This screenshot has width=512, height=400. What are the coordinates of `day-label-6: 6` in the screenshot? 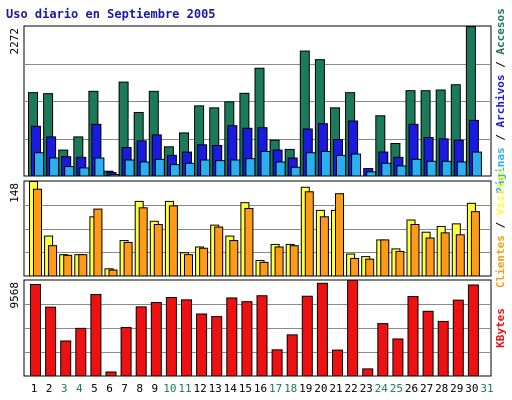 It's located at (109, 388).